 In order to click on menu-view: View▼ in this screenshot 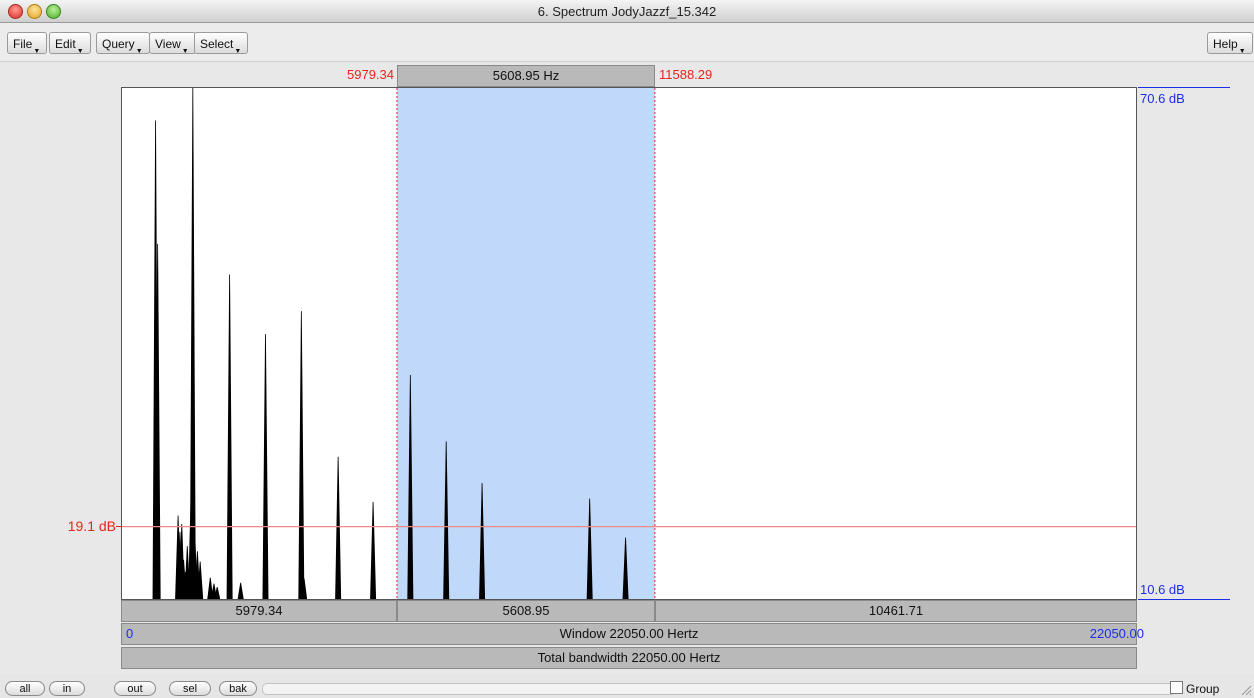, I will do `click(172, 43)`.